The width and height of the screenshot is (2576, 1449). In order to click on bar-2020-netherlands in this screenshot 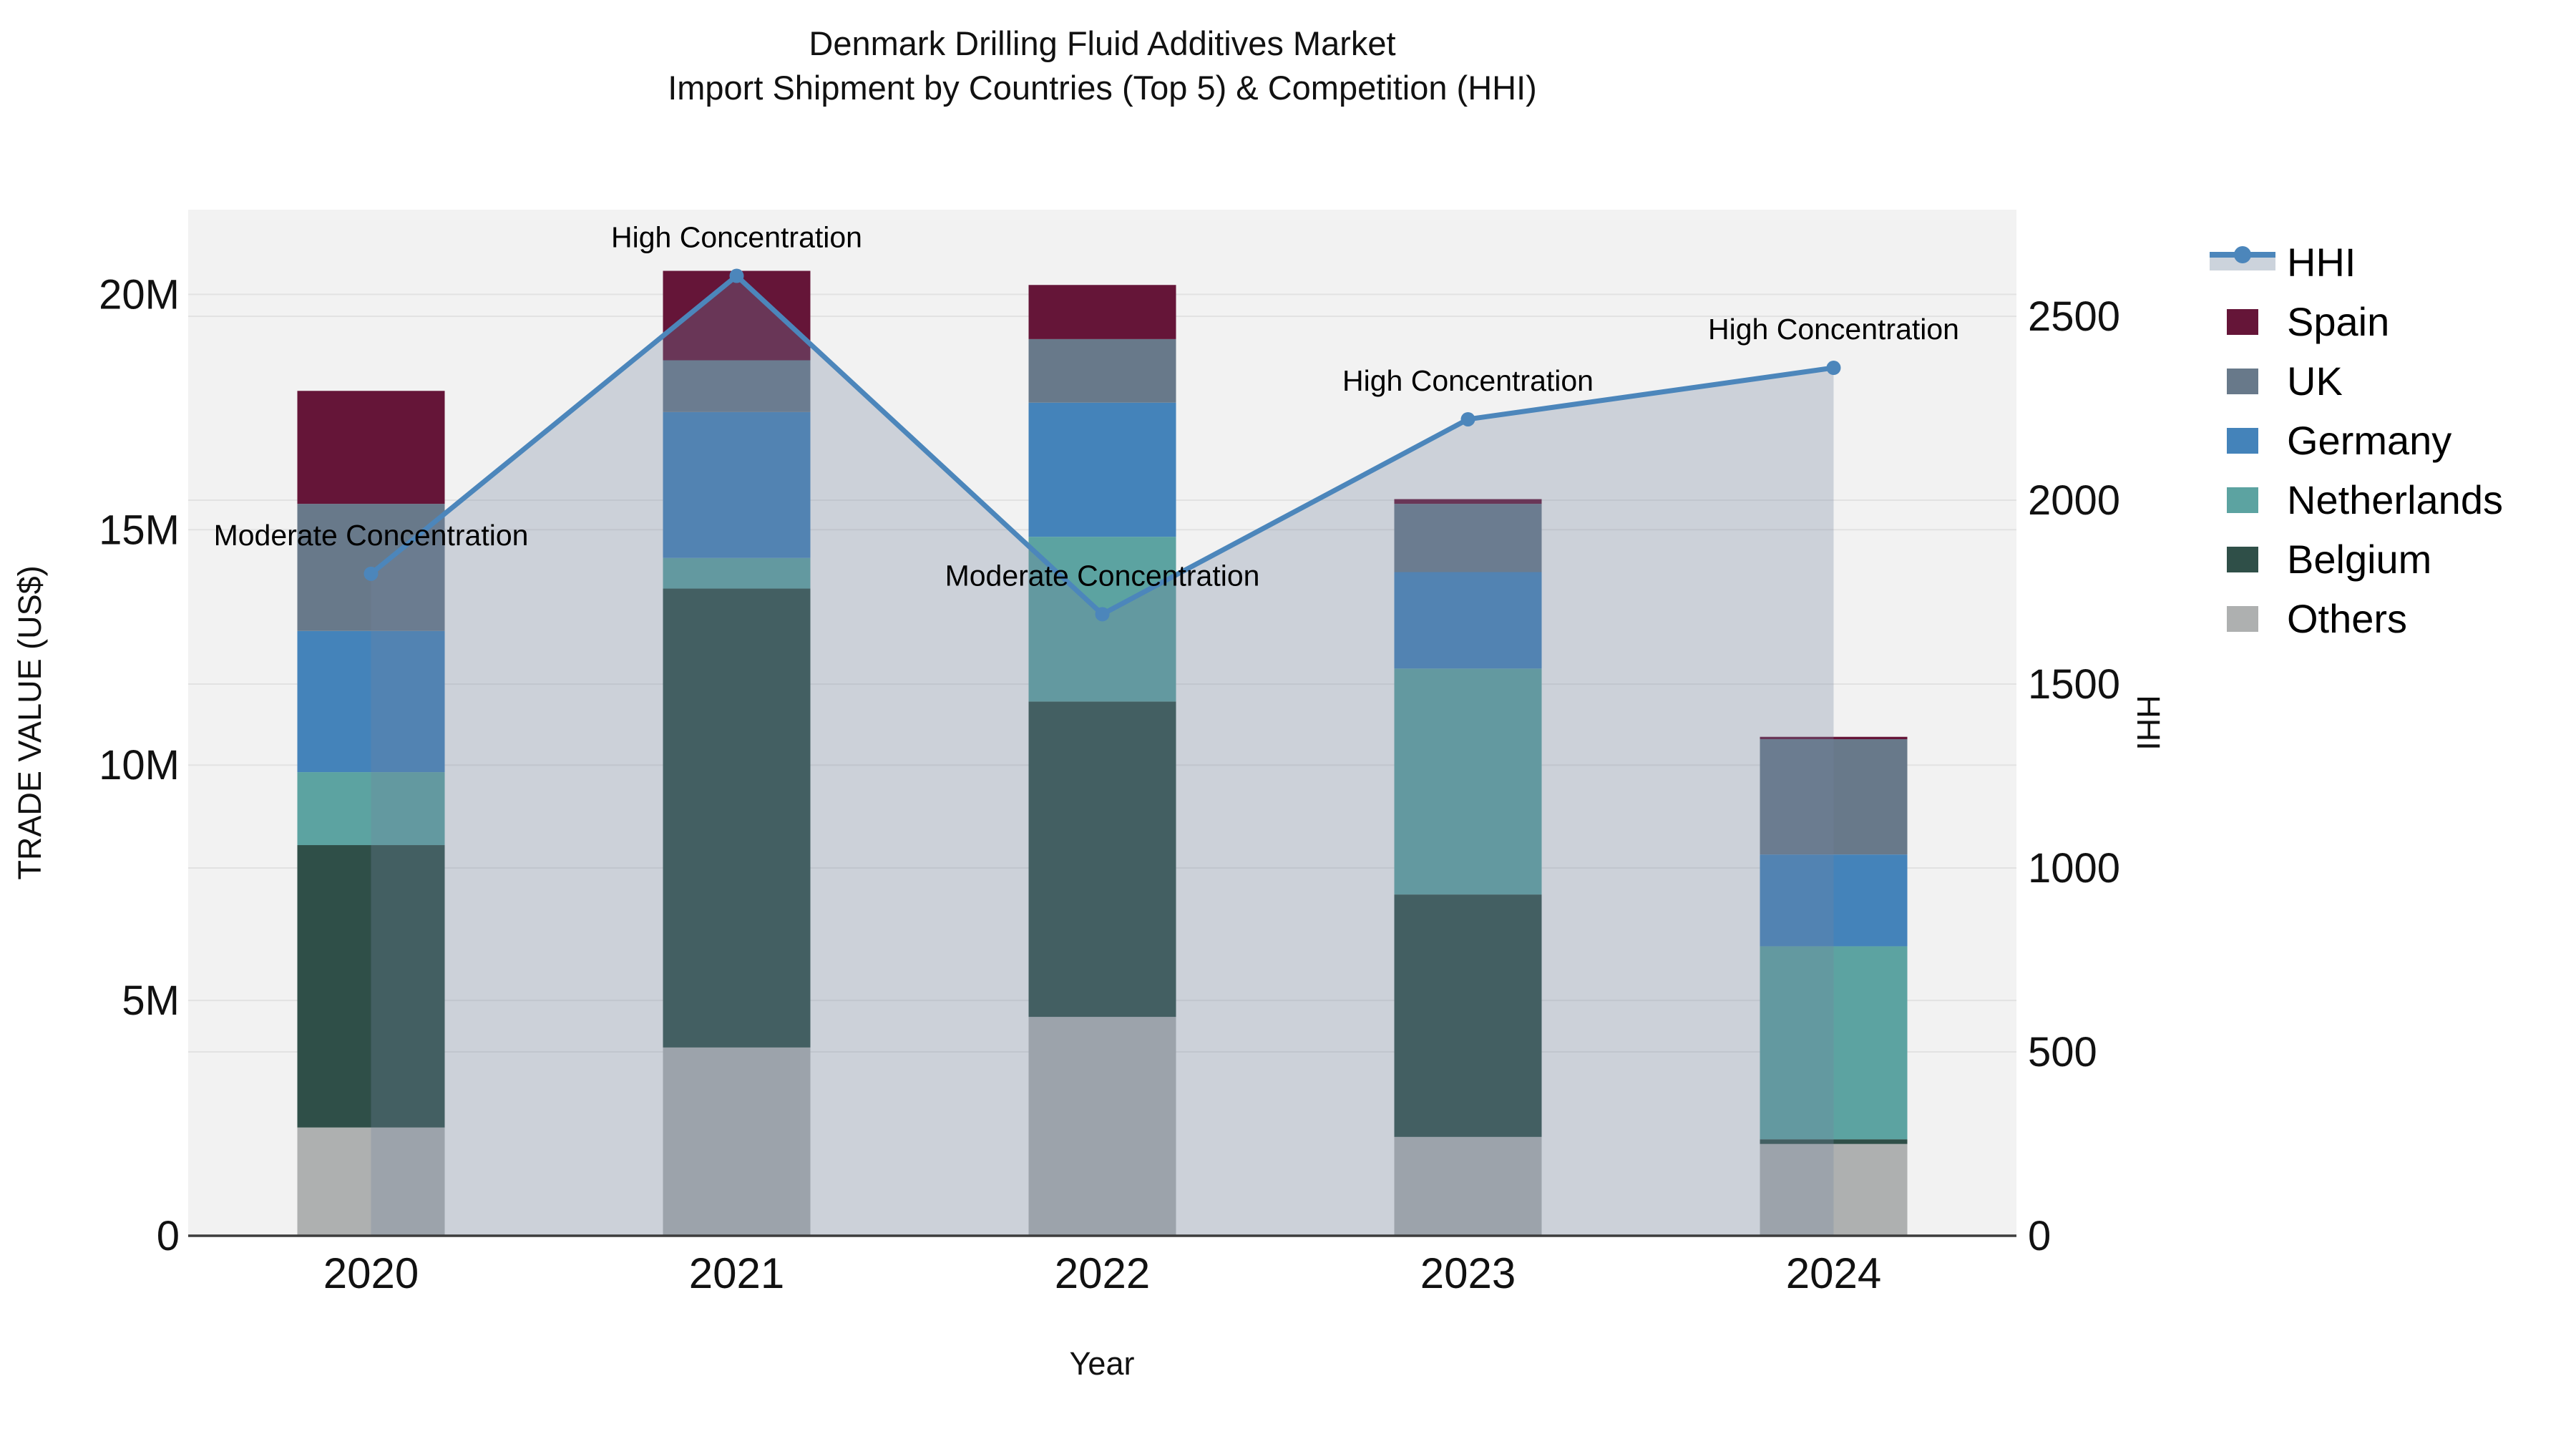, I will do `click(371, 809)`.